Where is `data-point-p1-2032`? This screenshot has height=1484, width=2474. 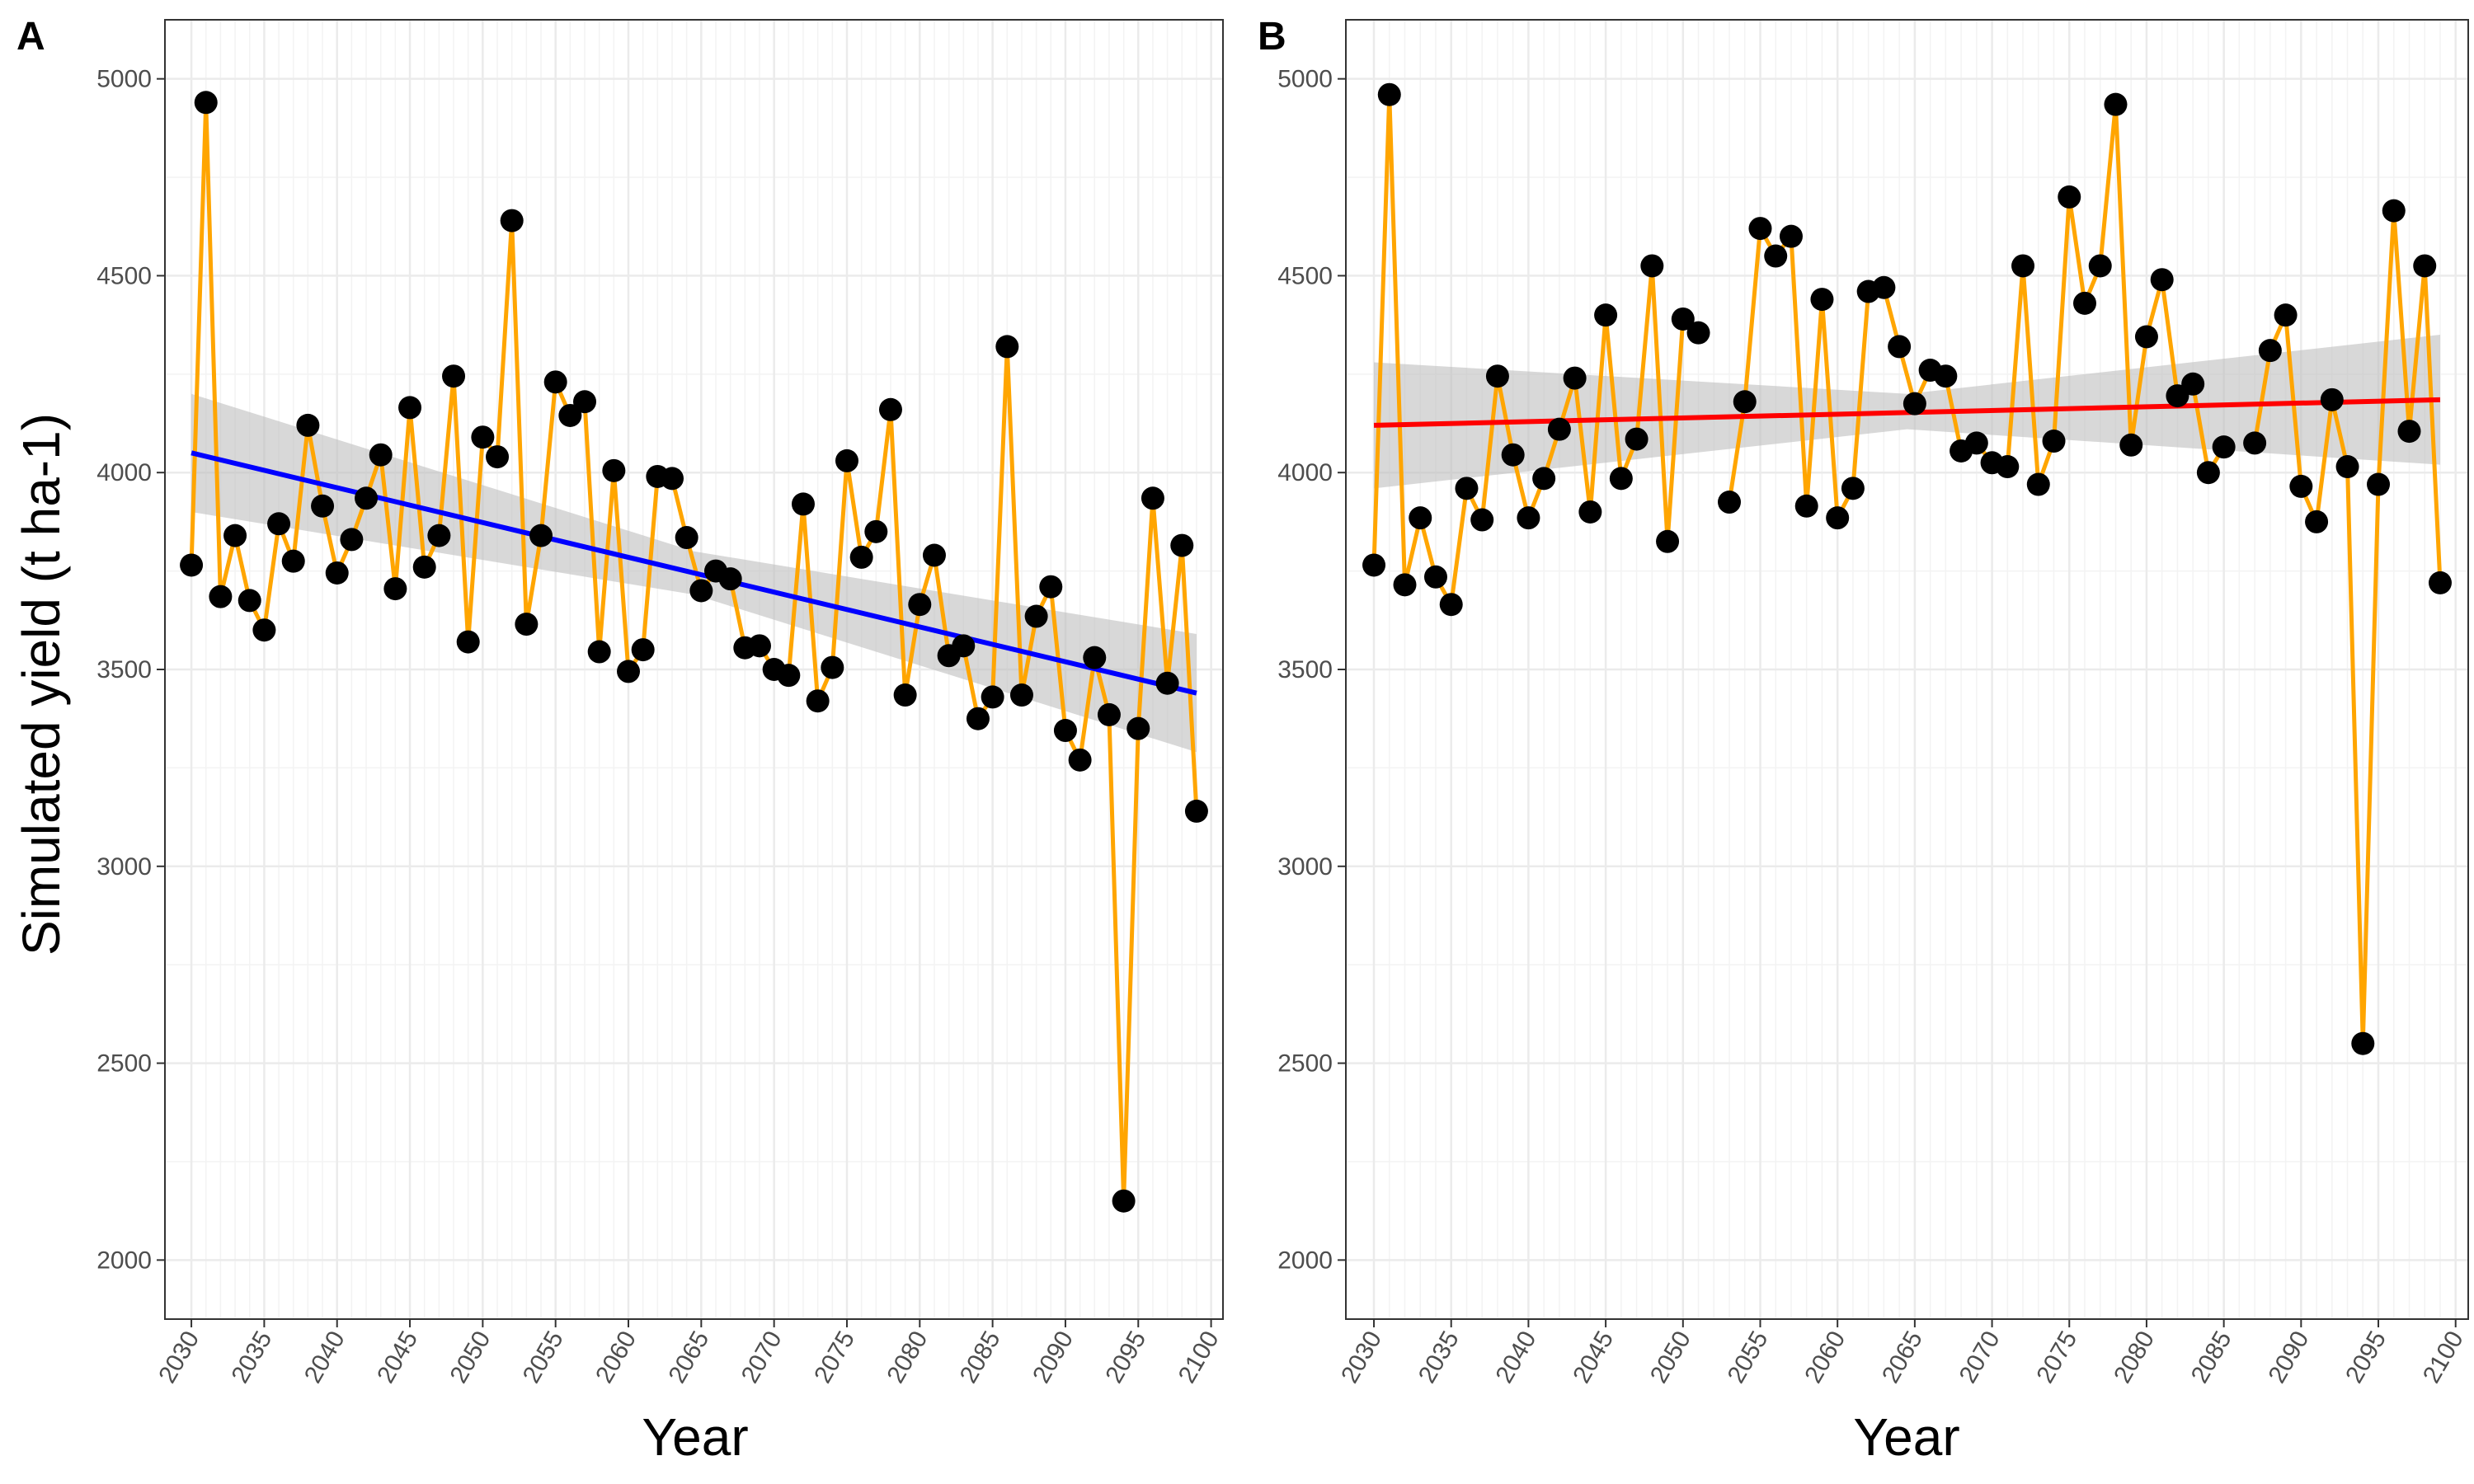 data-point-p1-2032 is located at coordinates (1405, 585).